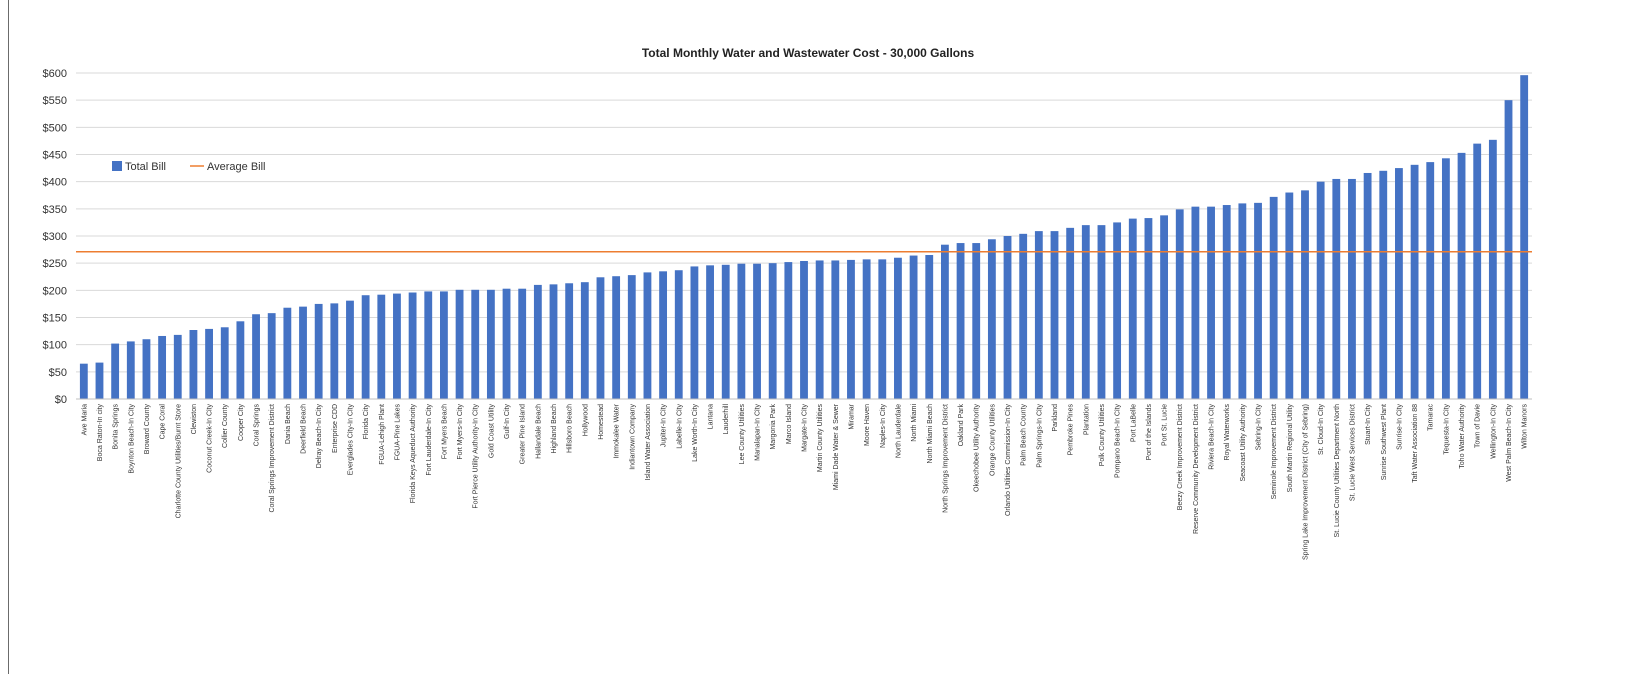 The width and height of the screenshot is (1637, 674). Describe the element at coordinates (1055, 418) in the screenshot. I see `x-tick-label: Parkland` at that location.